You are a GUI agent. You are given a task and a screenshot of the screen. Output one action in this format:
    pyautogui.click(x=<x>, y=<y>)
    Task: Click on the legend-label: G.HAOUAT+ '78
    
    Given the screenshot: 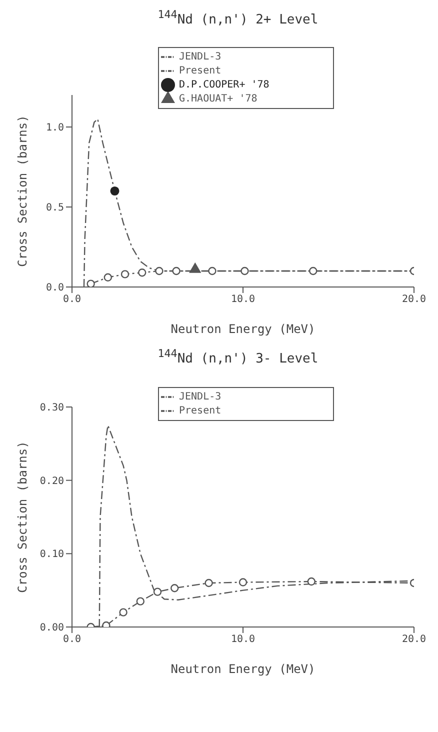 What is the action you would take?
    pyautogui.click(x=218, y=100)
    